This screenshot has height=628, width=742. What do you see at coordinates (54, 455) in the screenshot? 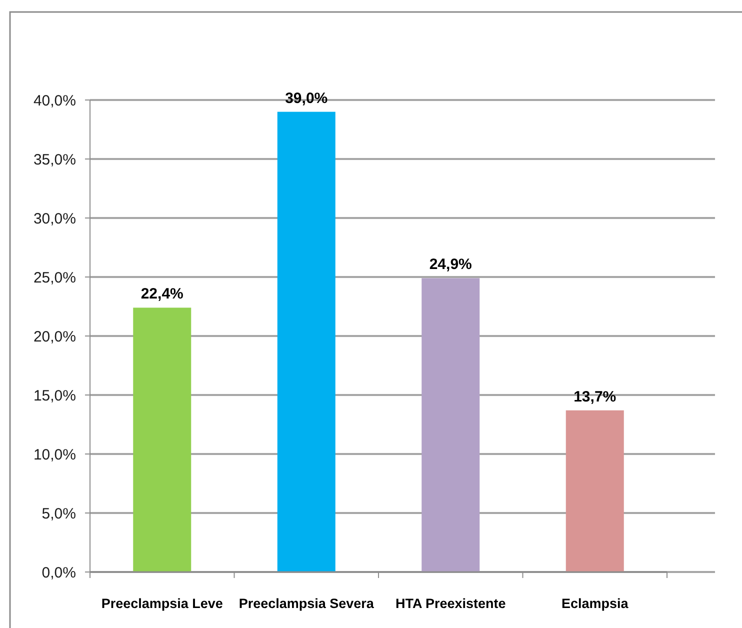
I see `y-tick-label: 10,0%` at bounding box center [54, 455].